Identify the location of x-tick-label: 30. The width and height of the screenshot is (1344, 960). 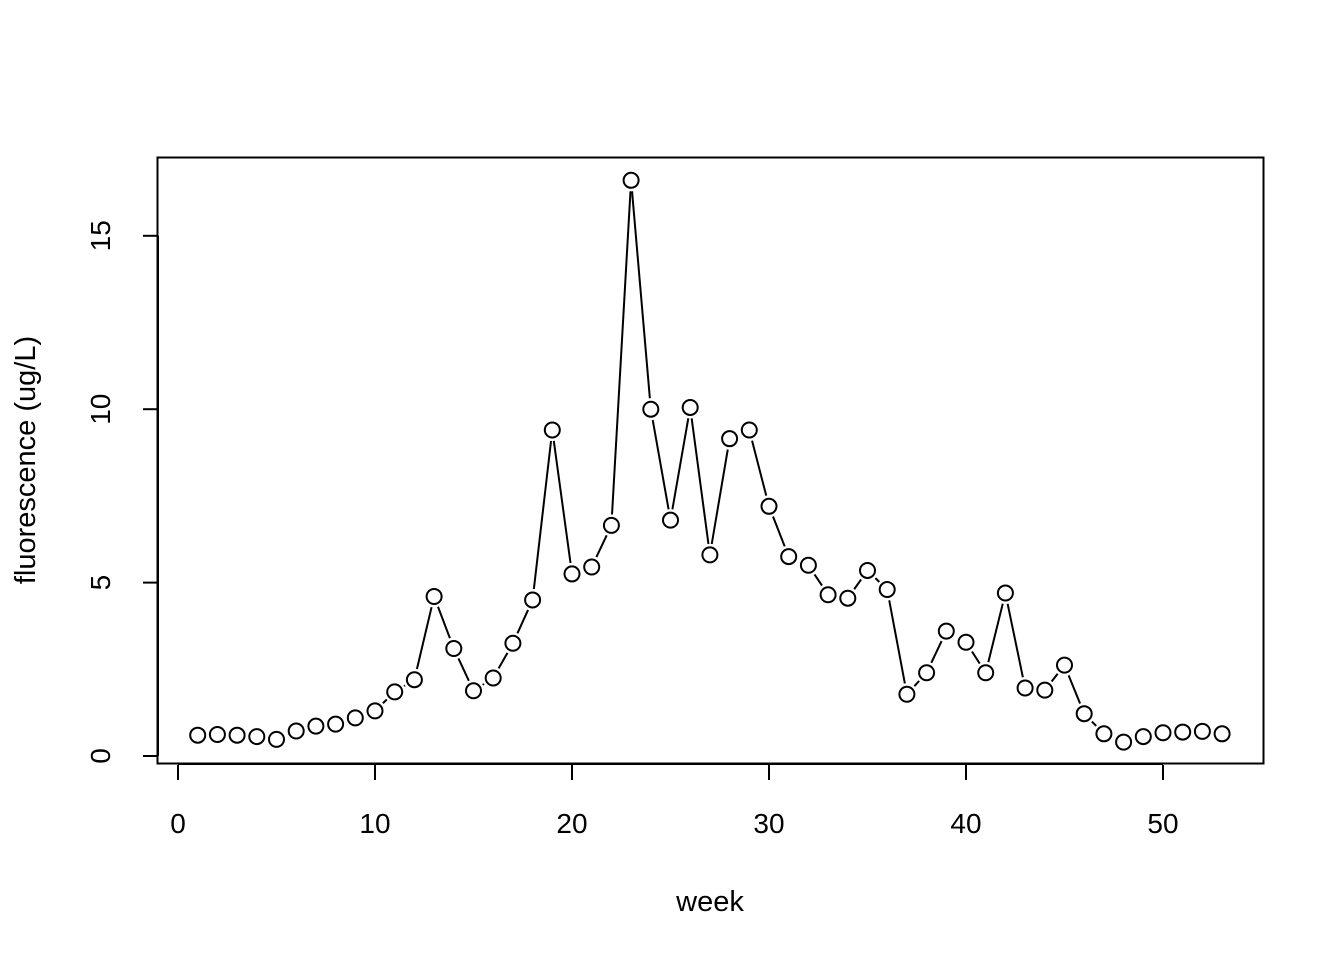
(768, 823).